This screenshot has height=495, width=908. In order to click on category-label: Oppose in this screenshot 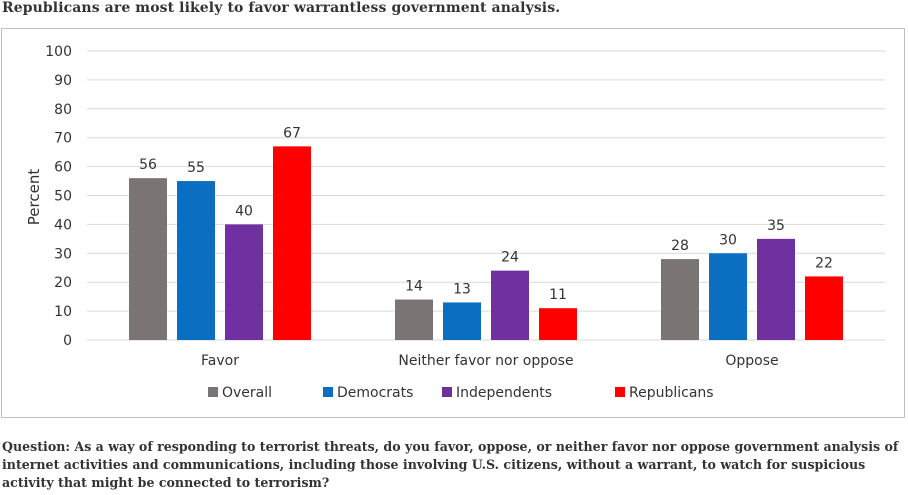, I will do `click(751, 361)`.